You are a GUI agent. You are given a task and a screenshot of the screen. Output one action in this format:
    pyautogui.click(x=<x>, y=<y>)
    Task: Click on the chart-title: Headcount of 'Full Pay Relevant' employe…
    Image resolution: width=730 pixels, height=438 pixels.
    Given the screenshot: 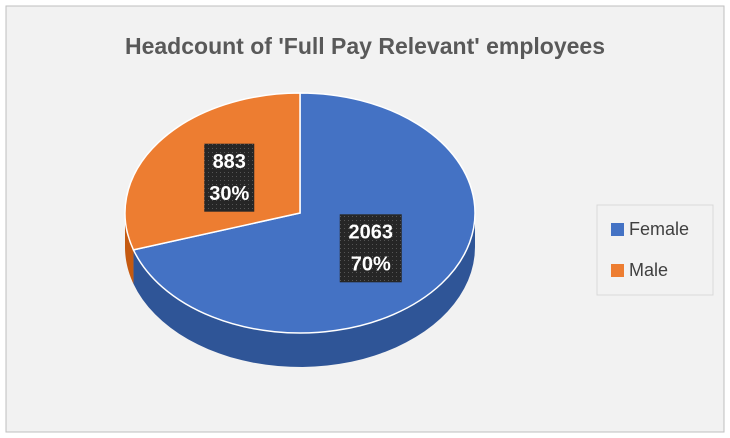 What is the action you would take?
    pyautogui.click(x=365, y=46)
    